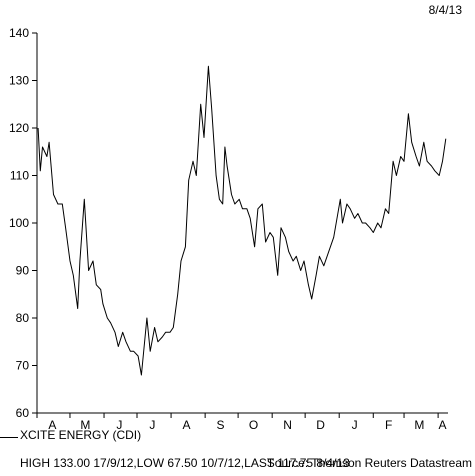  I want to click on x-tick-label: S, so click(221, 425).